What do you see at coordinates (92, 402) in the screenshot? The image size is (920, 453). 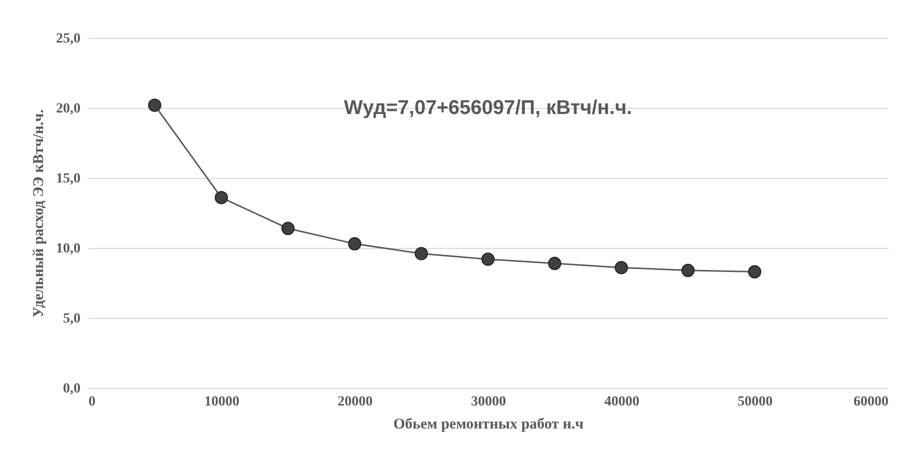 I see `x-tick-label: 0` at bounding box center [92, 402].